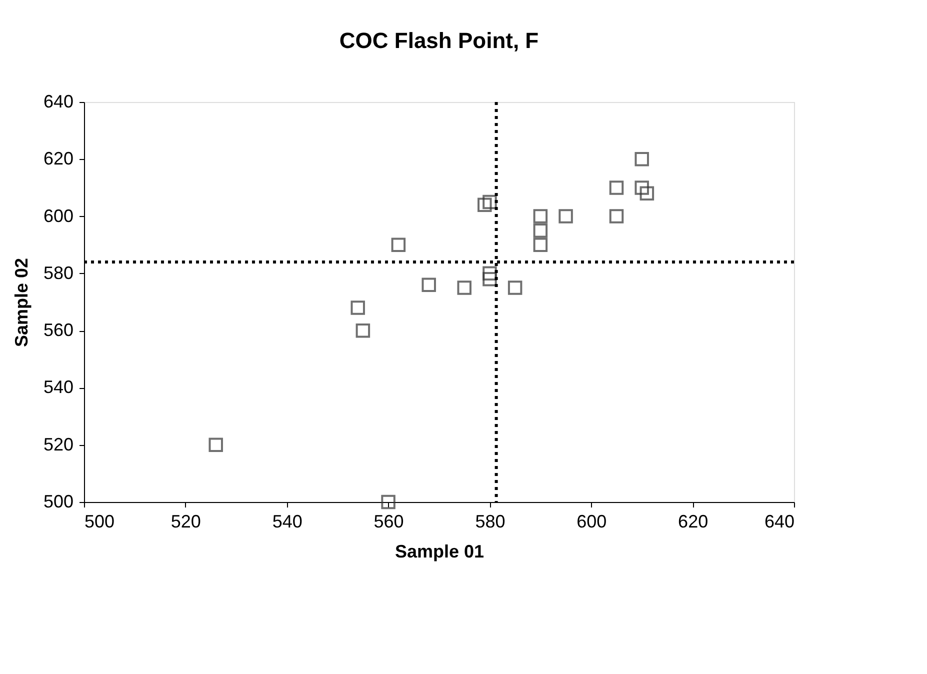 Image resolution: width=927 pixels, height=674 pixels. I want to click on y-tick-label: 540, so click(58, 387).